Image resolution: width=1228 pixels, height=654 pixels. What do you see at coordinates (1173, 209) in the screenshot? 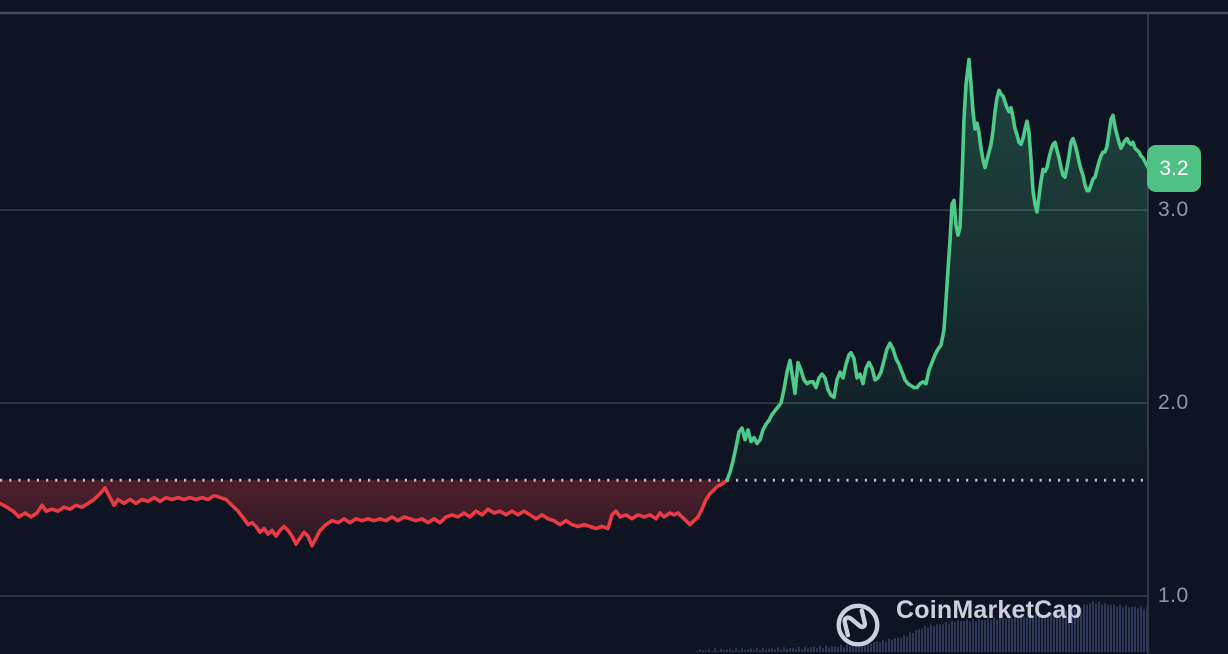
I see `y-axis-label-3.0: 3.0` at bounding box center [1173, 209].